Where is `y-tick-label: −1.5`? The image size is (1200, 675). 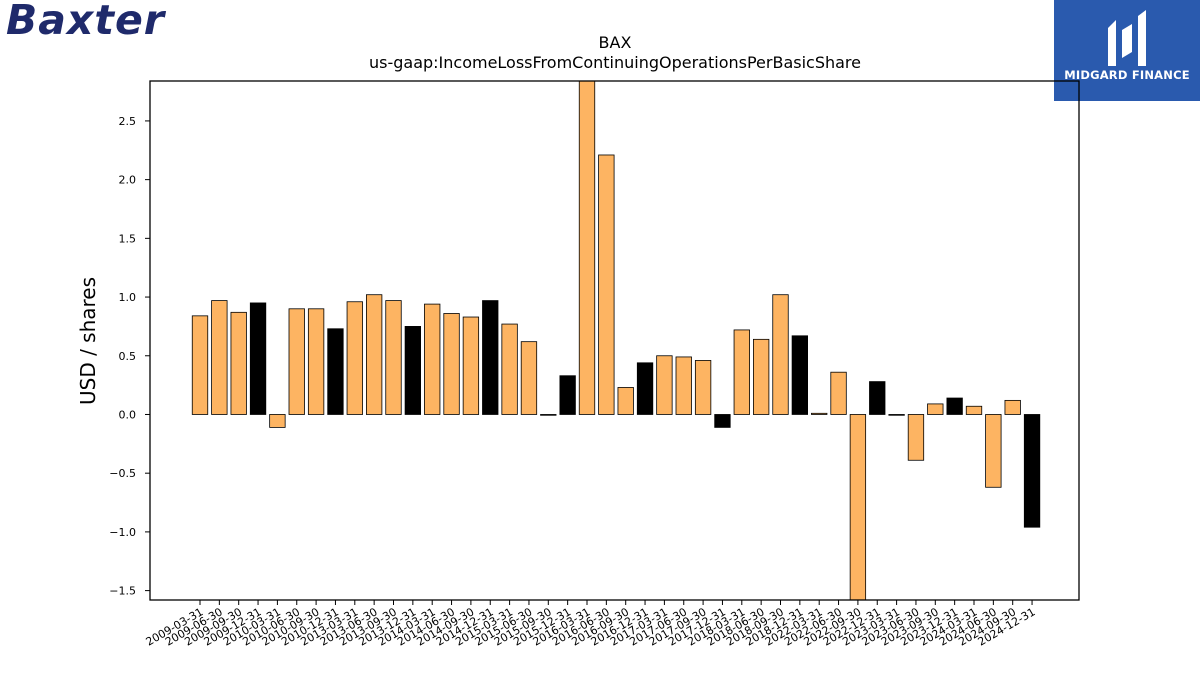
y-tick-label: −1.5 is located at coordinates (122, 591).